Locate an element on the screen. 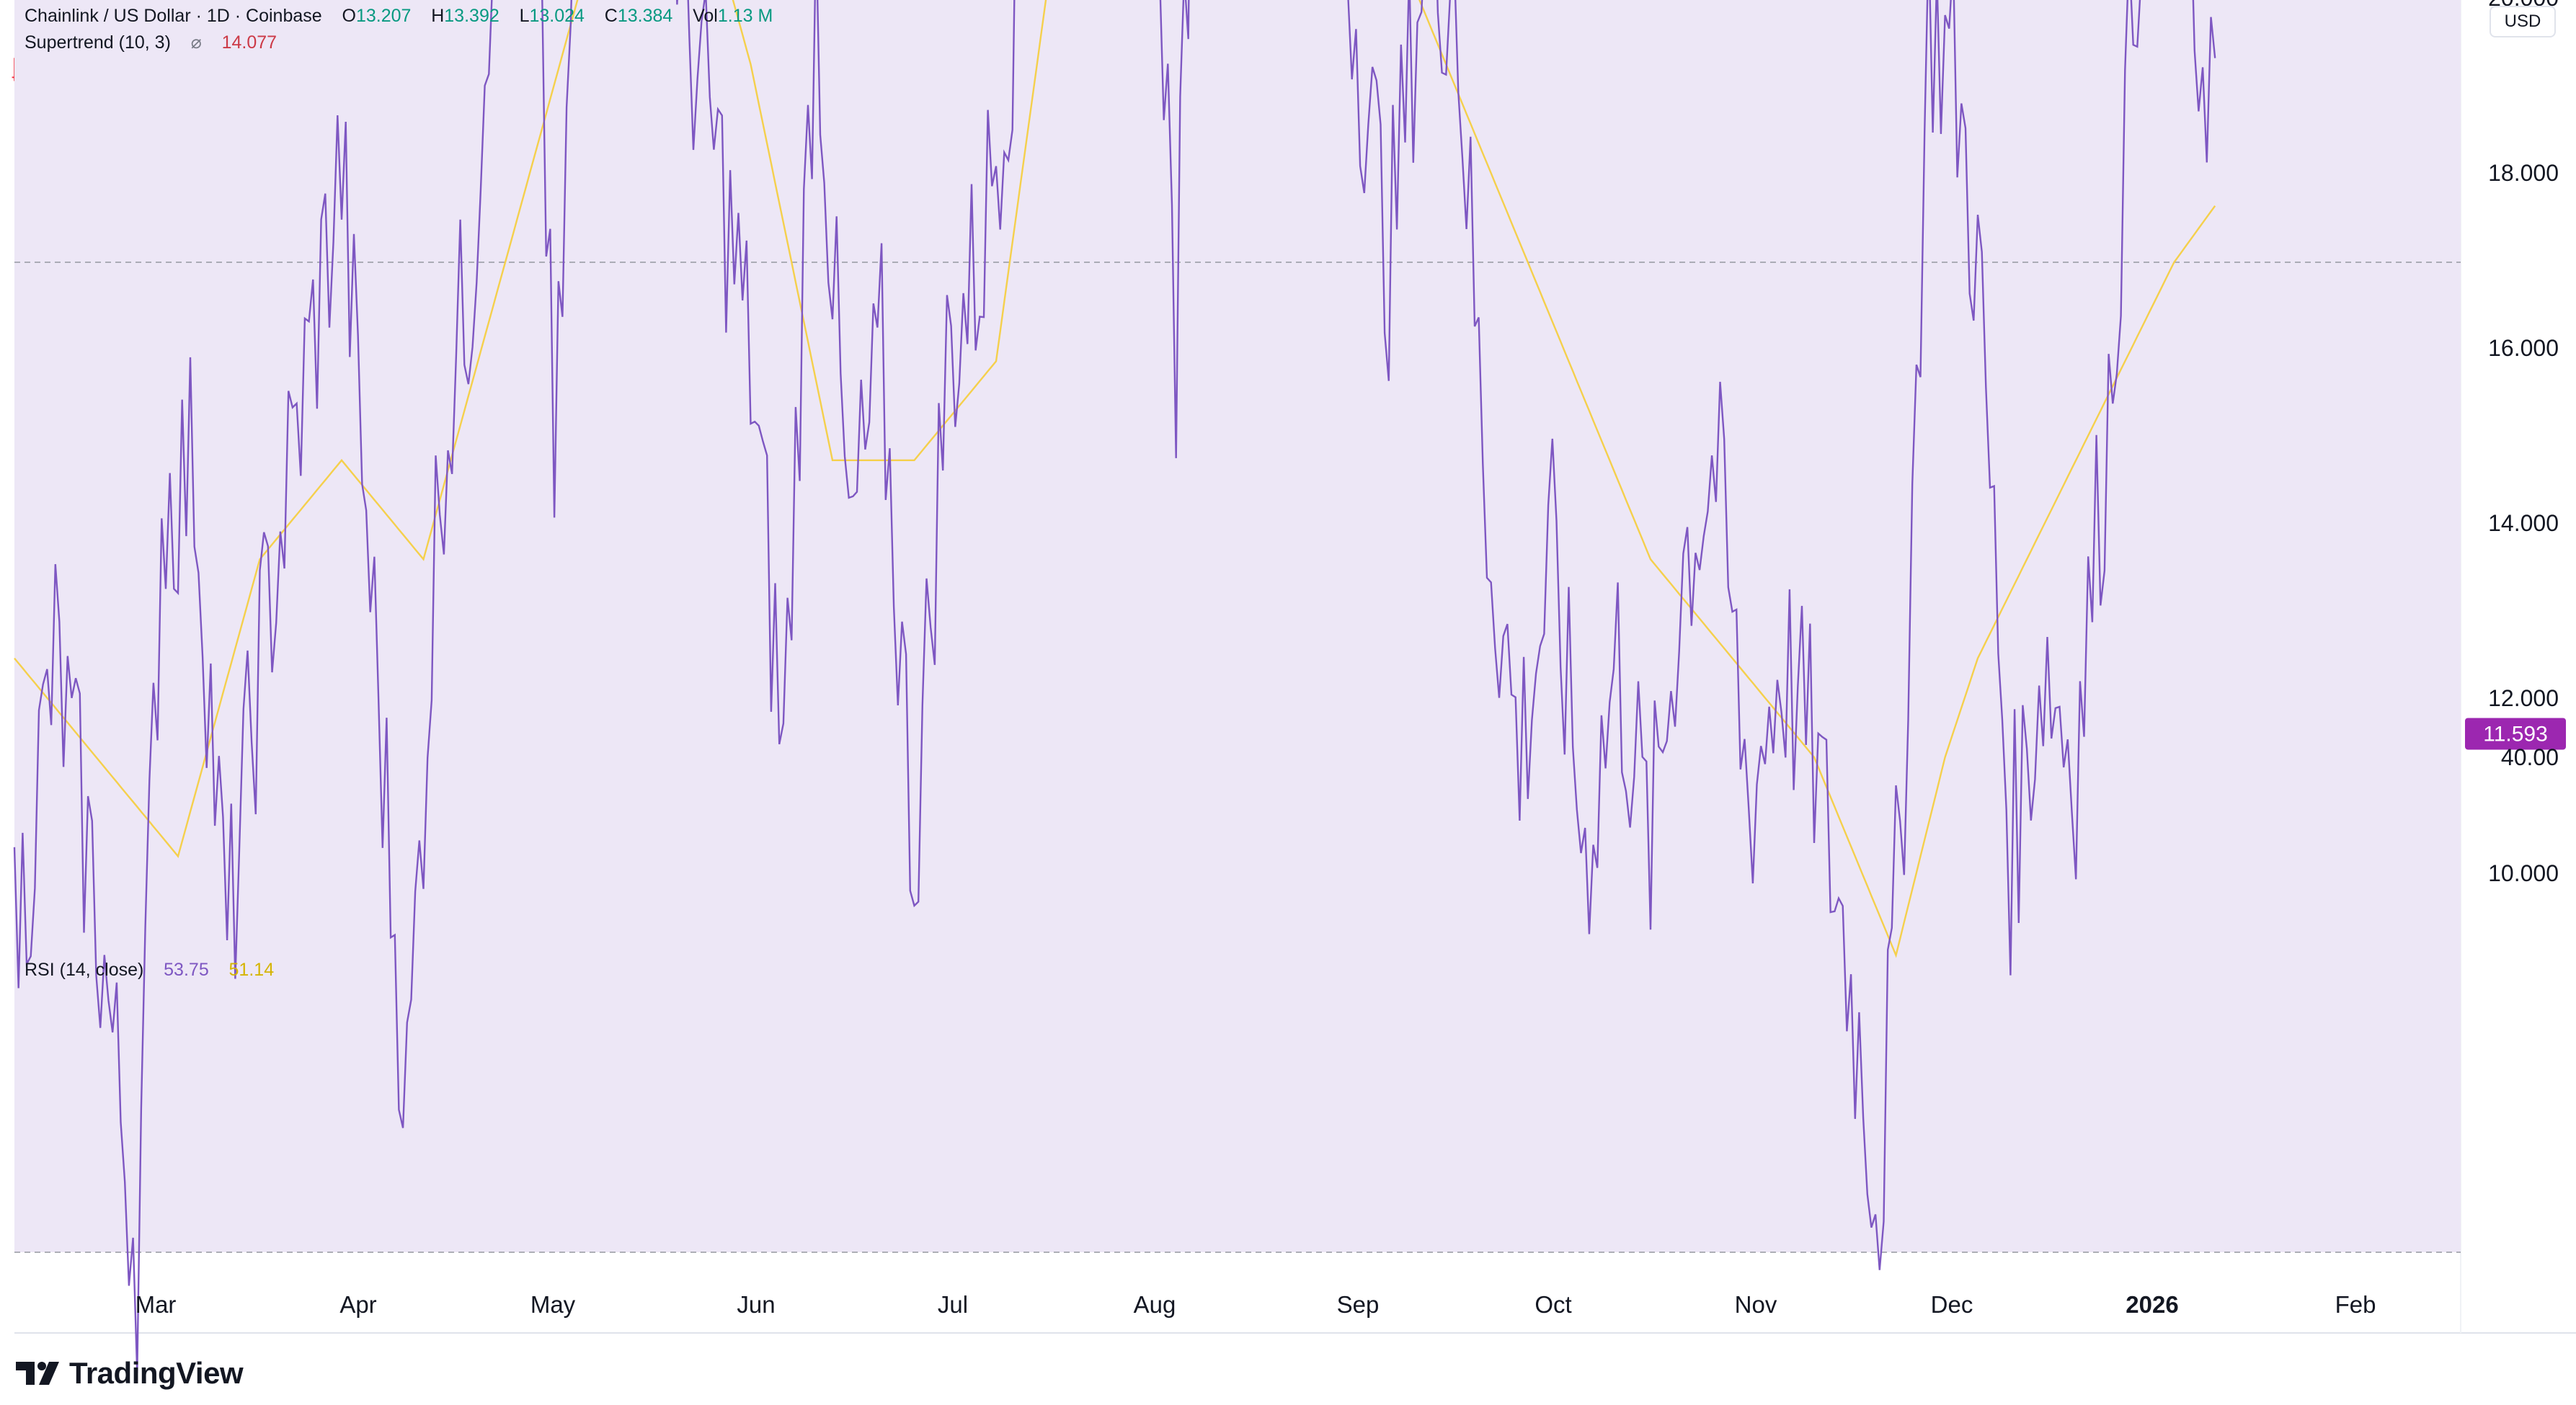 This screenshot has width=2576, height=1405. supertrend-name: Supertrend (10, 3) is located at coordinates (98, 42).